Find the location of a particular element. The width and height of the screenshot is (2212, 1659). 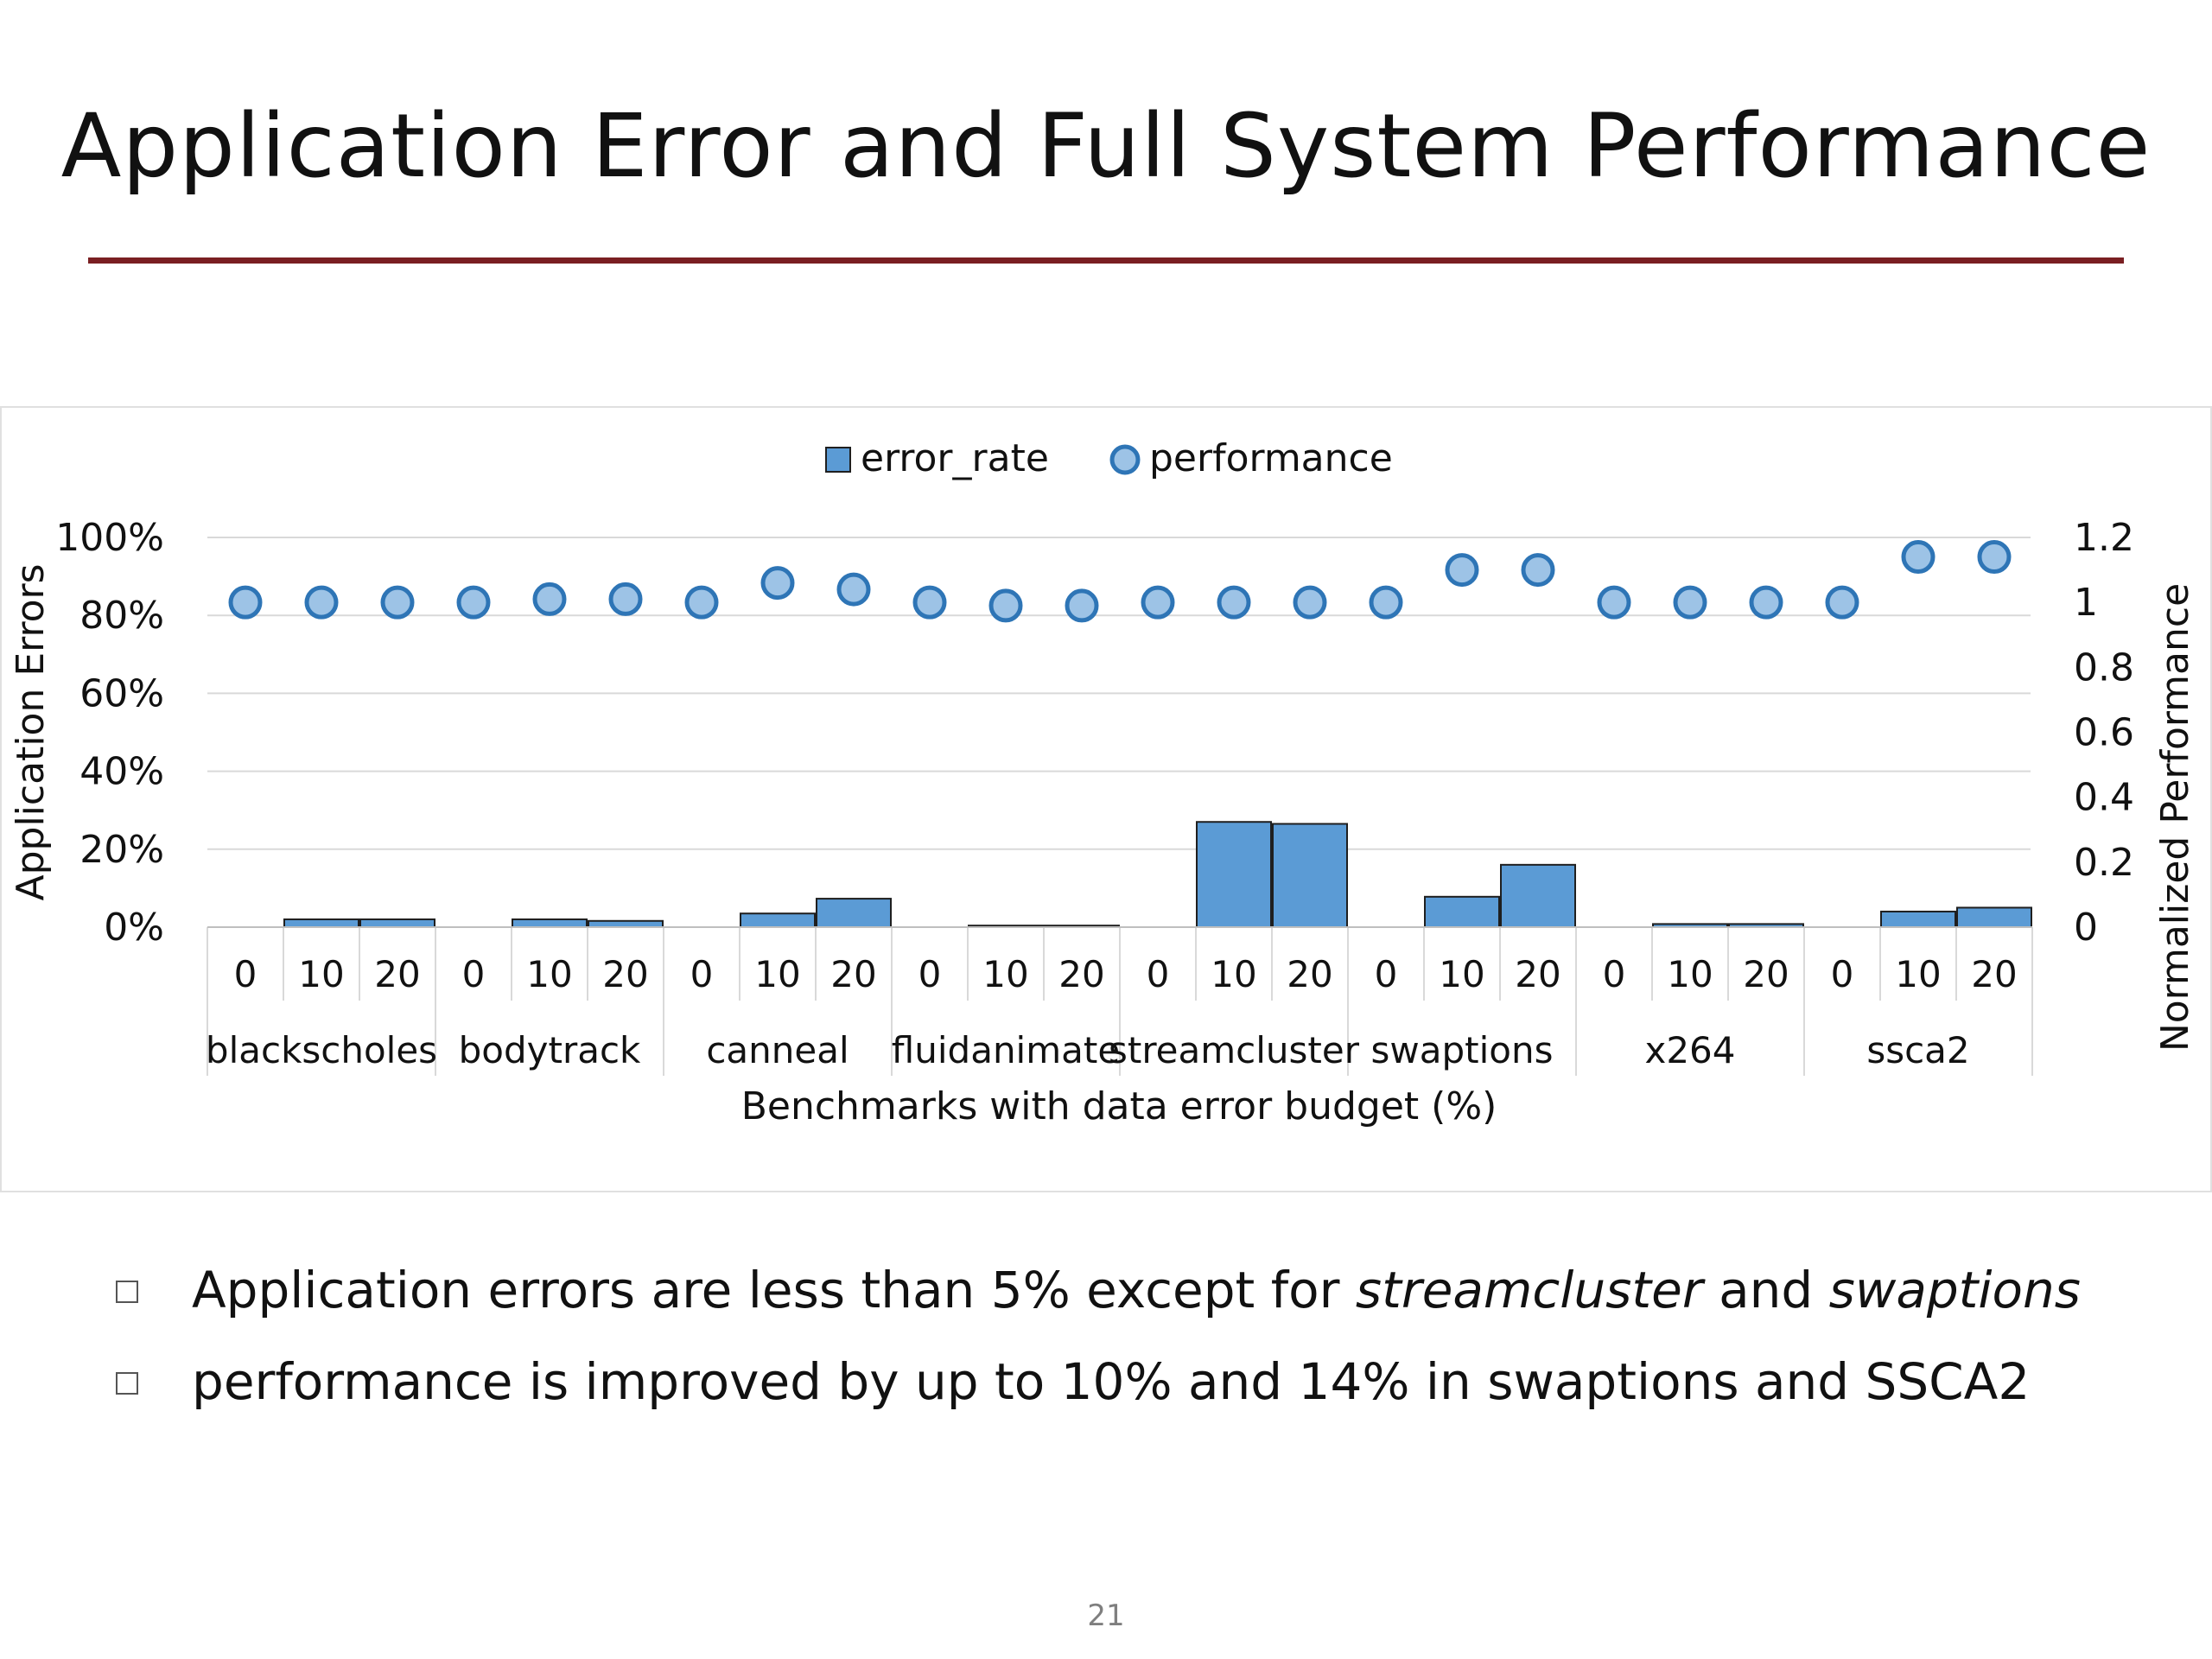

title-divider is located at coordinates (1106, 260).